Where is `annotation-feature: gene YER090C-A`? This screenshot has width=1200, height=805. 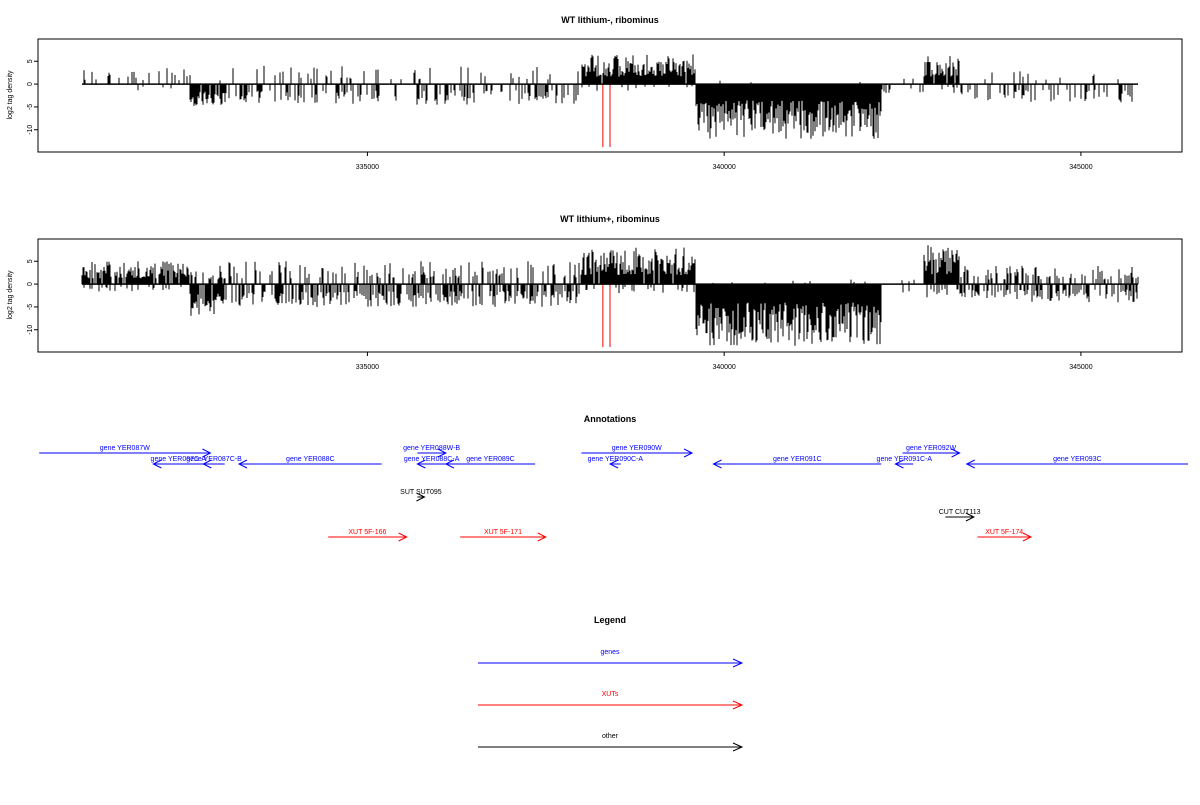 annotation-feature: gene YER090C-A is located at coordinates (616, 462).